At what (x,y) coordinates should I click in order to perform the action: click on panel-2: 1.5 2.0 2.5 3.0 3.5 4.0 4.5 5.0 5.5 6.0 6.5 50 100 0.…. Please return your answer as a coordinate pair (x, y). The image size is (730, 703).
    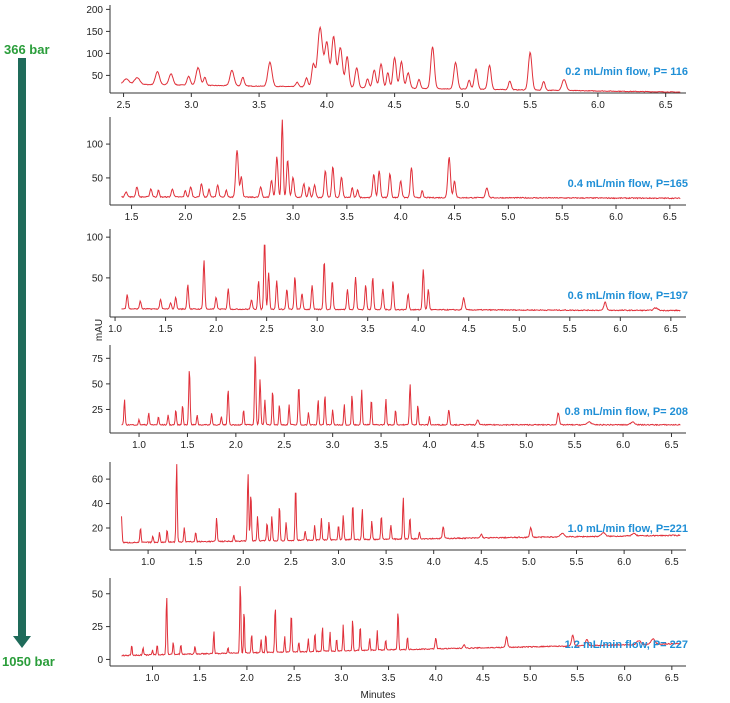
    Looking at the image, I should click on (387, 170).